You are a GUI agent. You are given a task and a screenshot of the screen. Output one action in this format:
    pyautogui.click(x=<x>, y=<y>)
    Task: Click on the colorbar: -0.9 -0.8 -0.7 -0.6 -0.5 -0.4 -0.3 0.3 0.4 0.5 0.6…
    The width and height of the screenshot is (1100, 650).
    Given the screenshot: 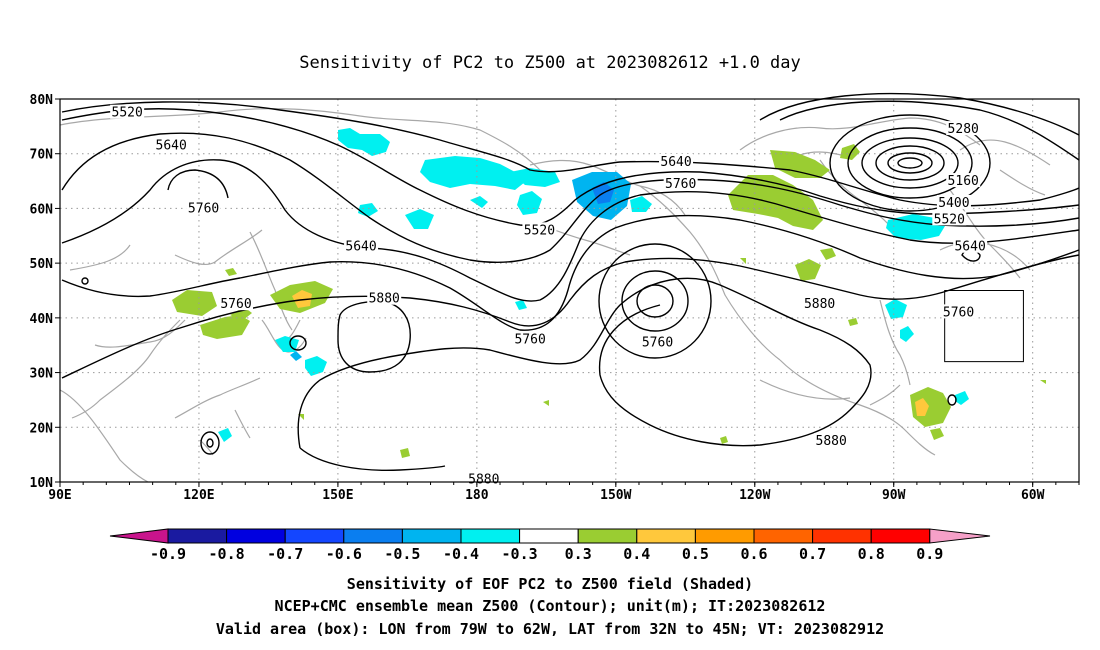 What is the action you would take?
    pyautogui.click(x=550, y=545)
    